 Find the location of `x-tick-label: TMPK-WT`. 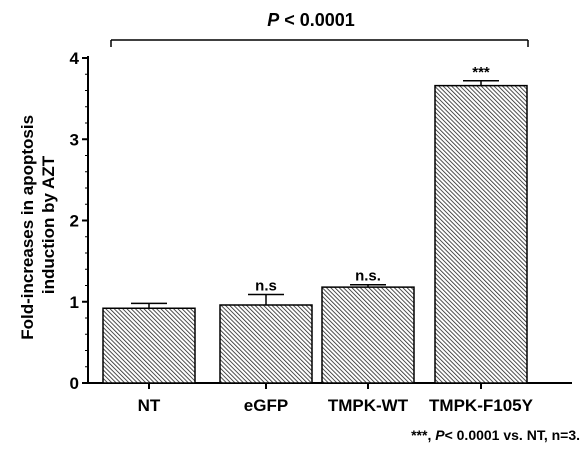

x-tick-label: TMPK-WT is located at coordinates (368, 405).